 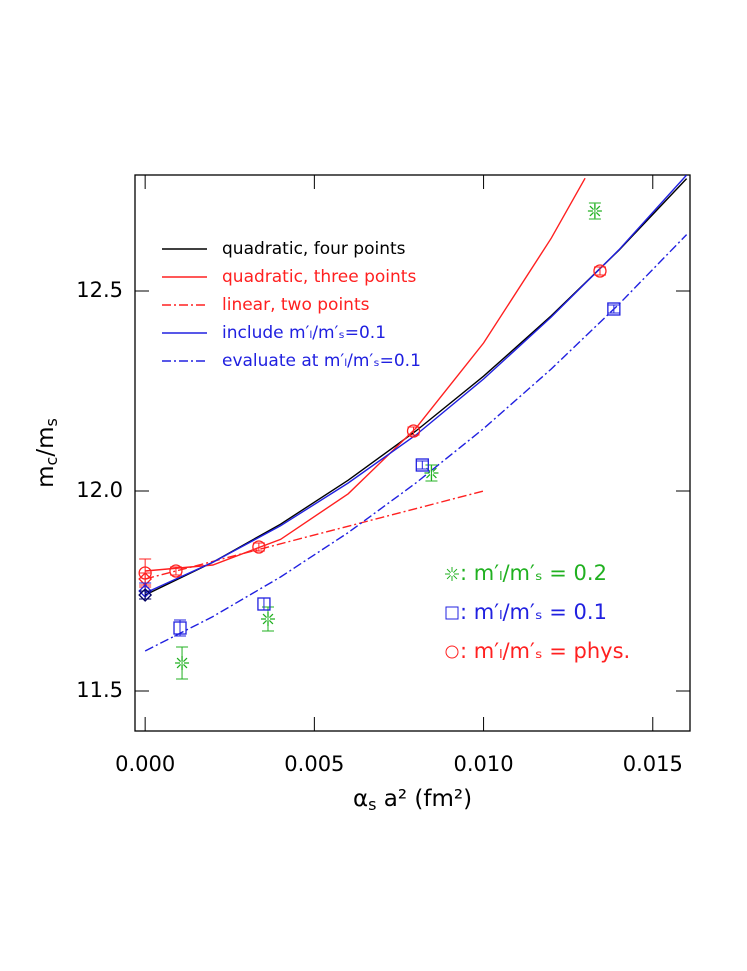 I want to click on legend-label: evaluate at m′ₗ/m′ₛ=0.1, so click(x=321, y=361).